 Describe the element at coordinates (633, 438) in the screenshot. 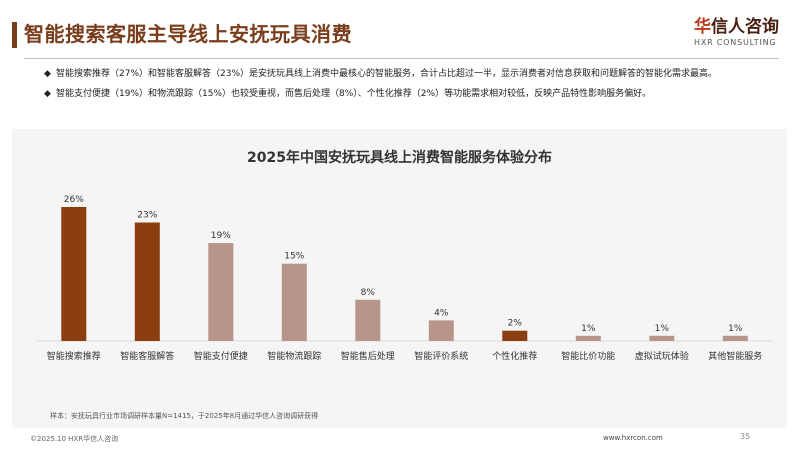

I see `footer-url: www.hxrcon.com` at that location.